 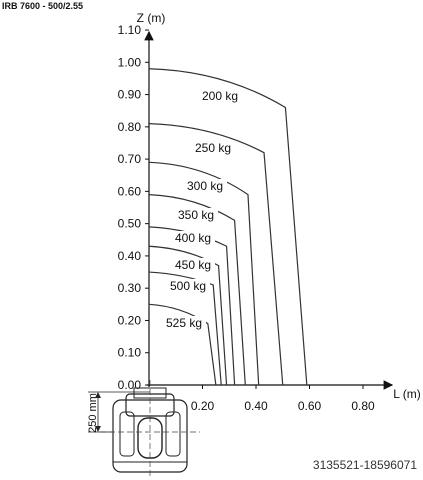 What do you see at coordinates (130, 127) in the screenshot?
I see `y-tick-label: 0.80` at bounding box center [130, 127].